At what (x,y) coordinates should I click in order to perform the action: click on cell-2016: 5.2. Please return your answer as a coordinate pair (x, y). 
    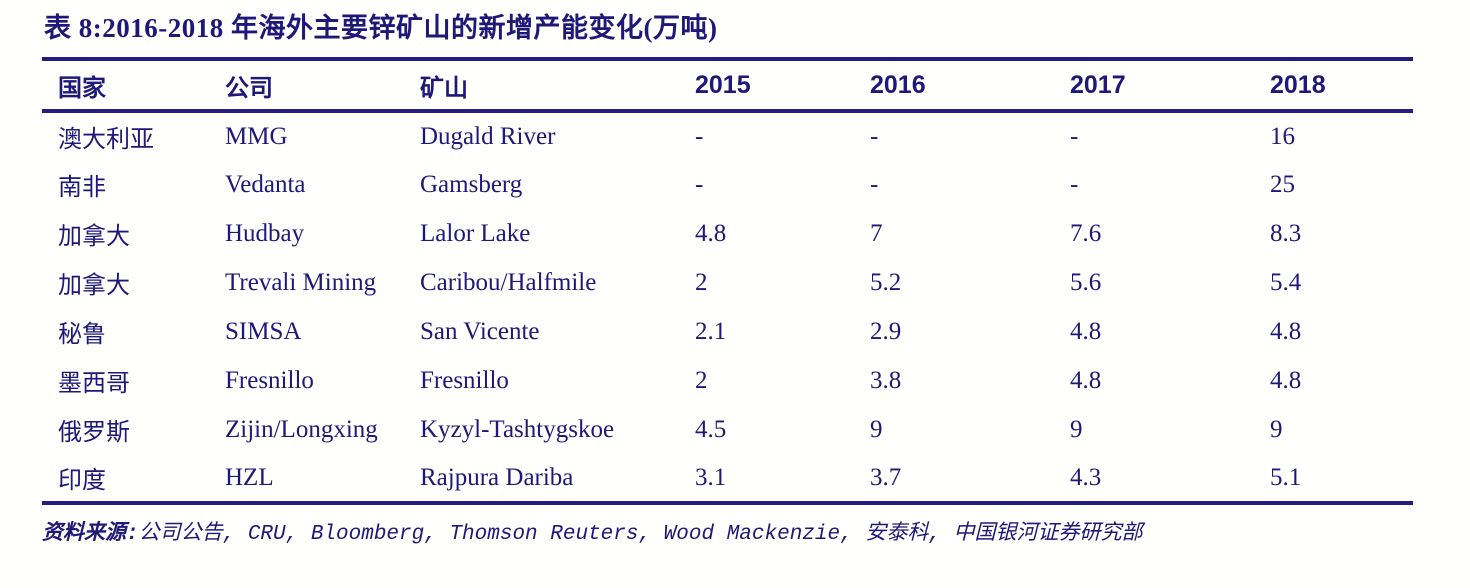
    Looking at the image, I should click on (886, 282).